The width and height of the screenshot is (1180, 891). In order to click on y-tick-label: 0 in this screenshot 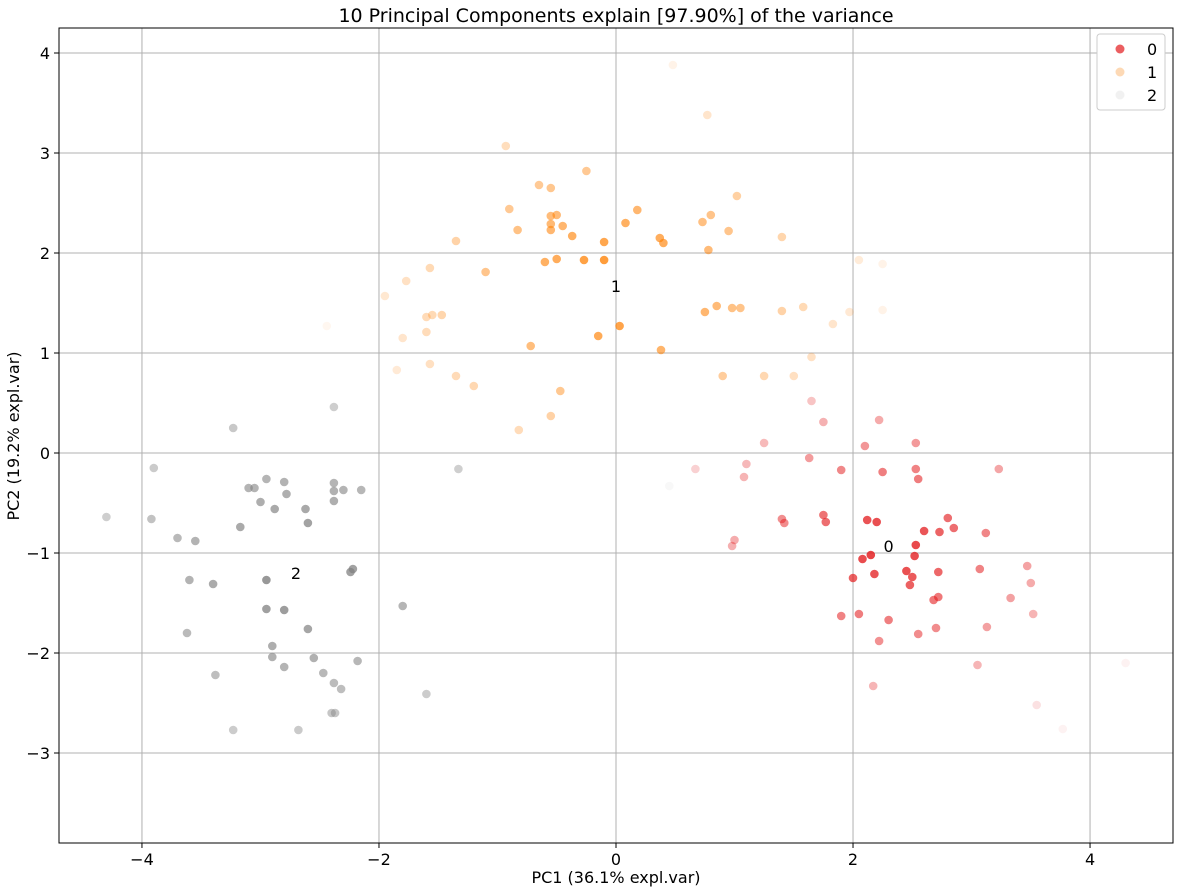, I will do `click(45, 453)`.